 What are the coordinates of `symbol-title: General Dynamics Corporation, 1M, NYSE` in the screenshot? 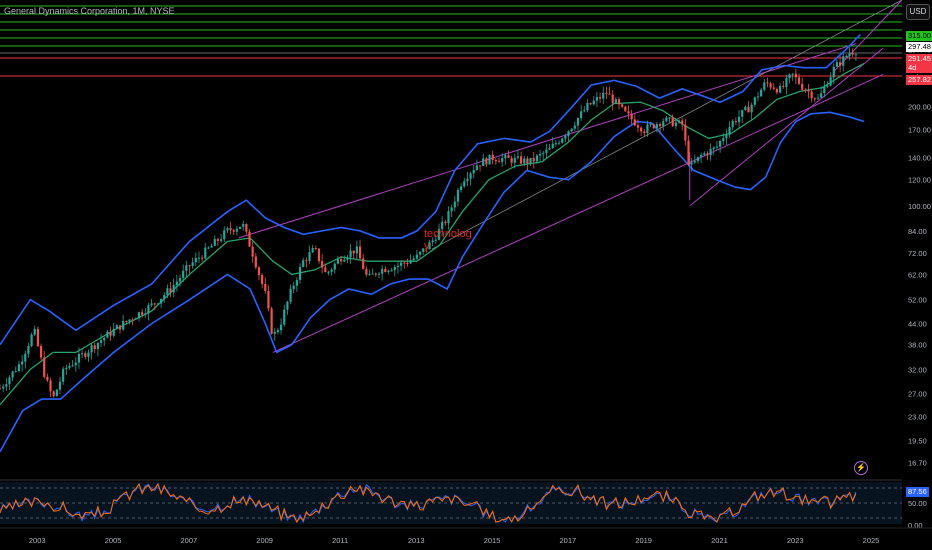 It's located at (89, 11).